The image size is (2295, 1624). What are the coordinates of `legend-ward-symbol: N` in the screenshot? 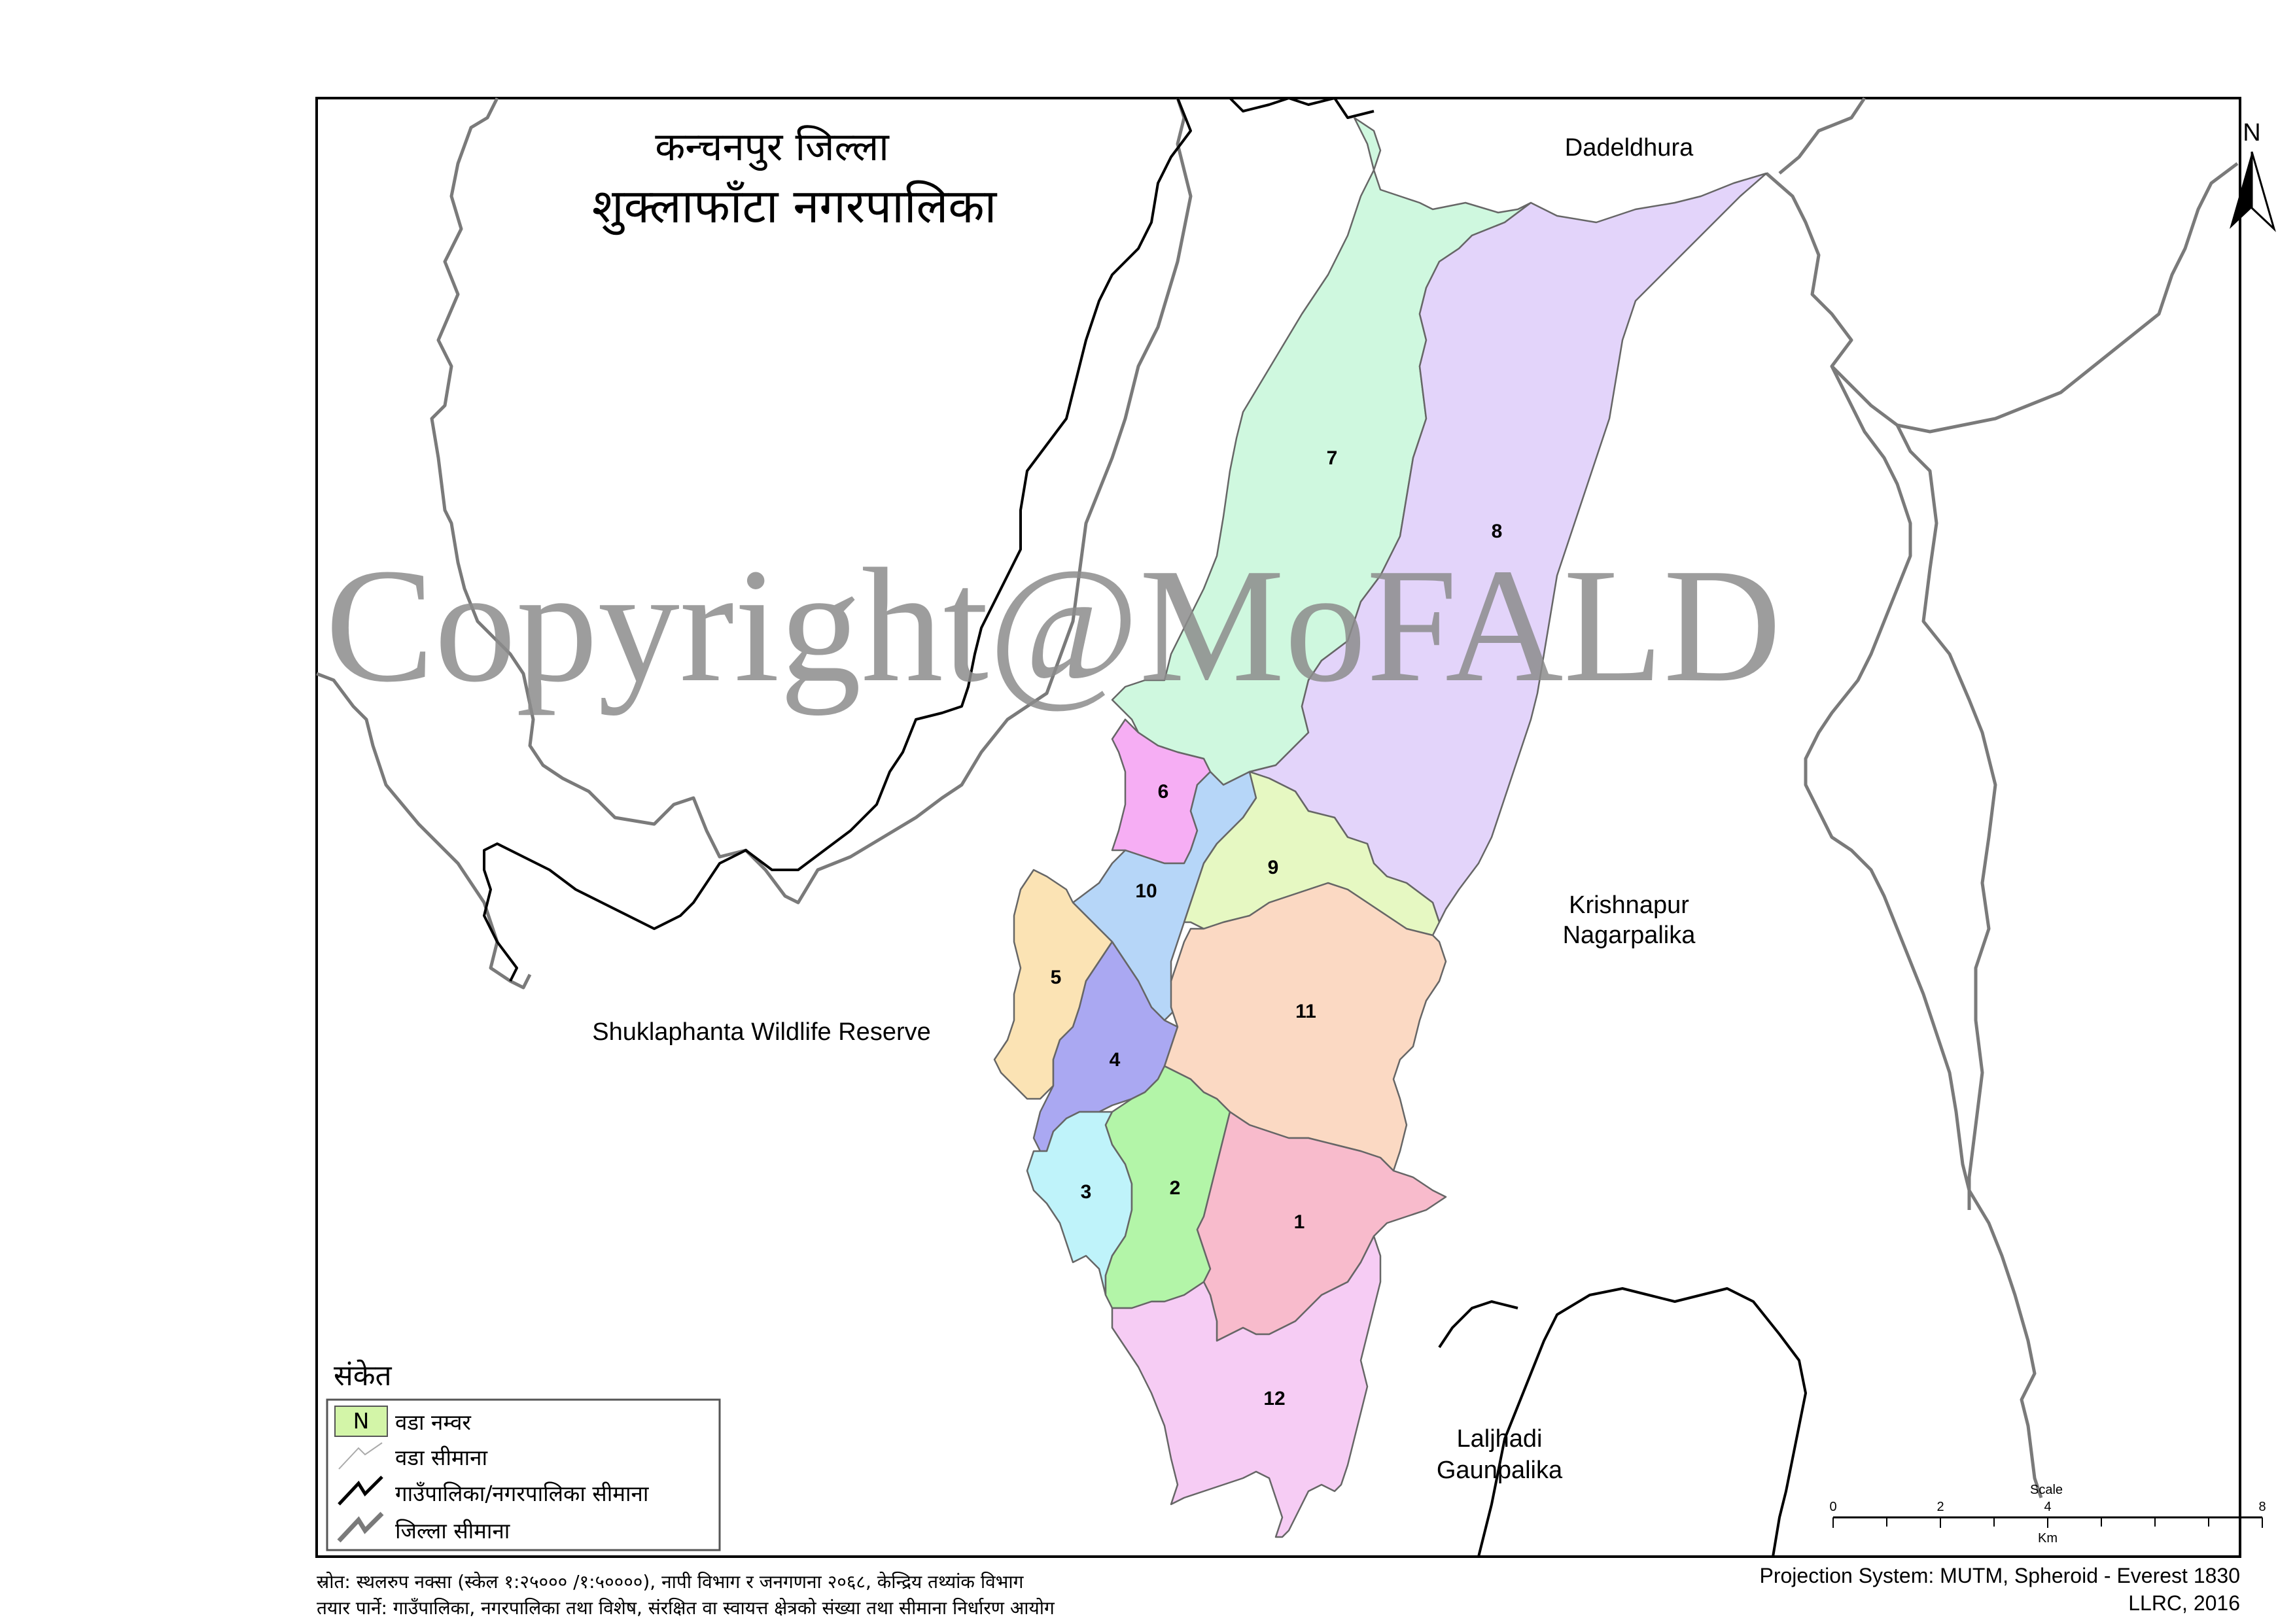 It's located at (361, 1421).